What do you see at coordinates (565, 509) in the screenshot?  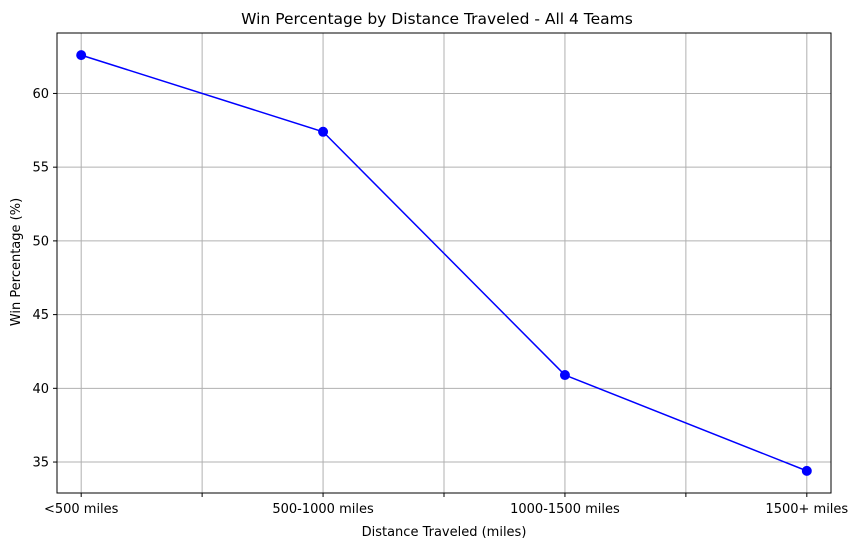 I see `x-tick-label: 1000-1500 miles` at bounding box center [565, 509].